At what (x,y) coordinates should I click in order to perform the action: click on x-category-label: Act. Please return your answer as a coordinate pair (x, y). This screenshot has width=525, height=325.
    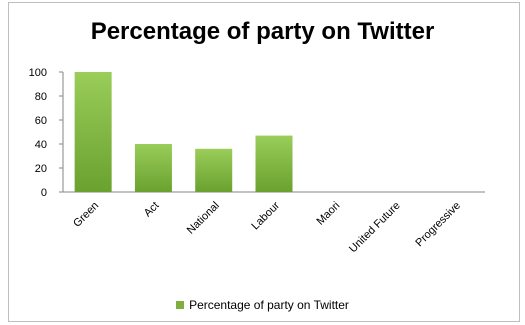
    Looking at the image, I should click on (152, 210).